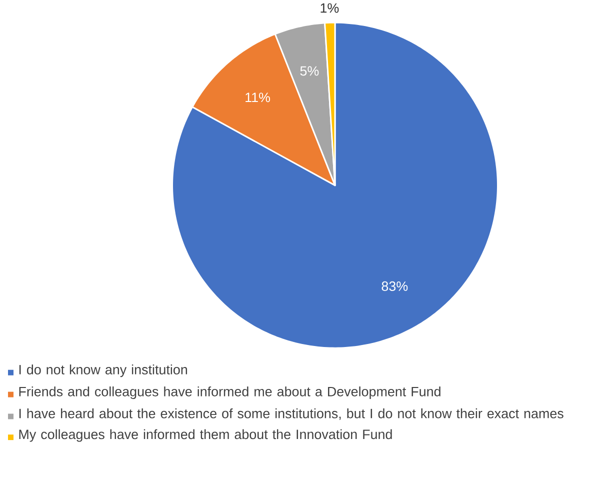 The width and height of the screenshot is (592, 482). I want to click on data-label: 11%, so click(258, 97).